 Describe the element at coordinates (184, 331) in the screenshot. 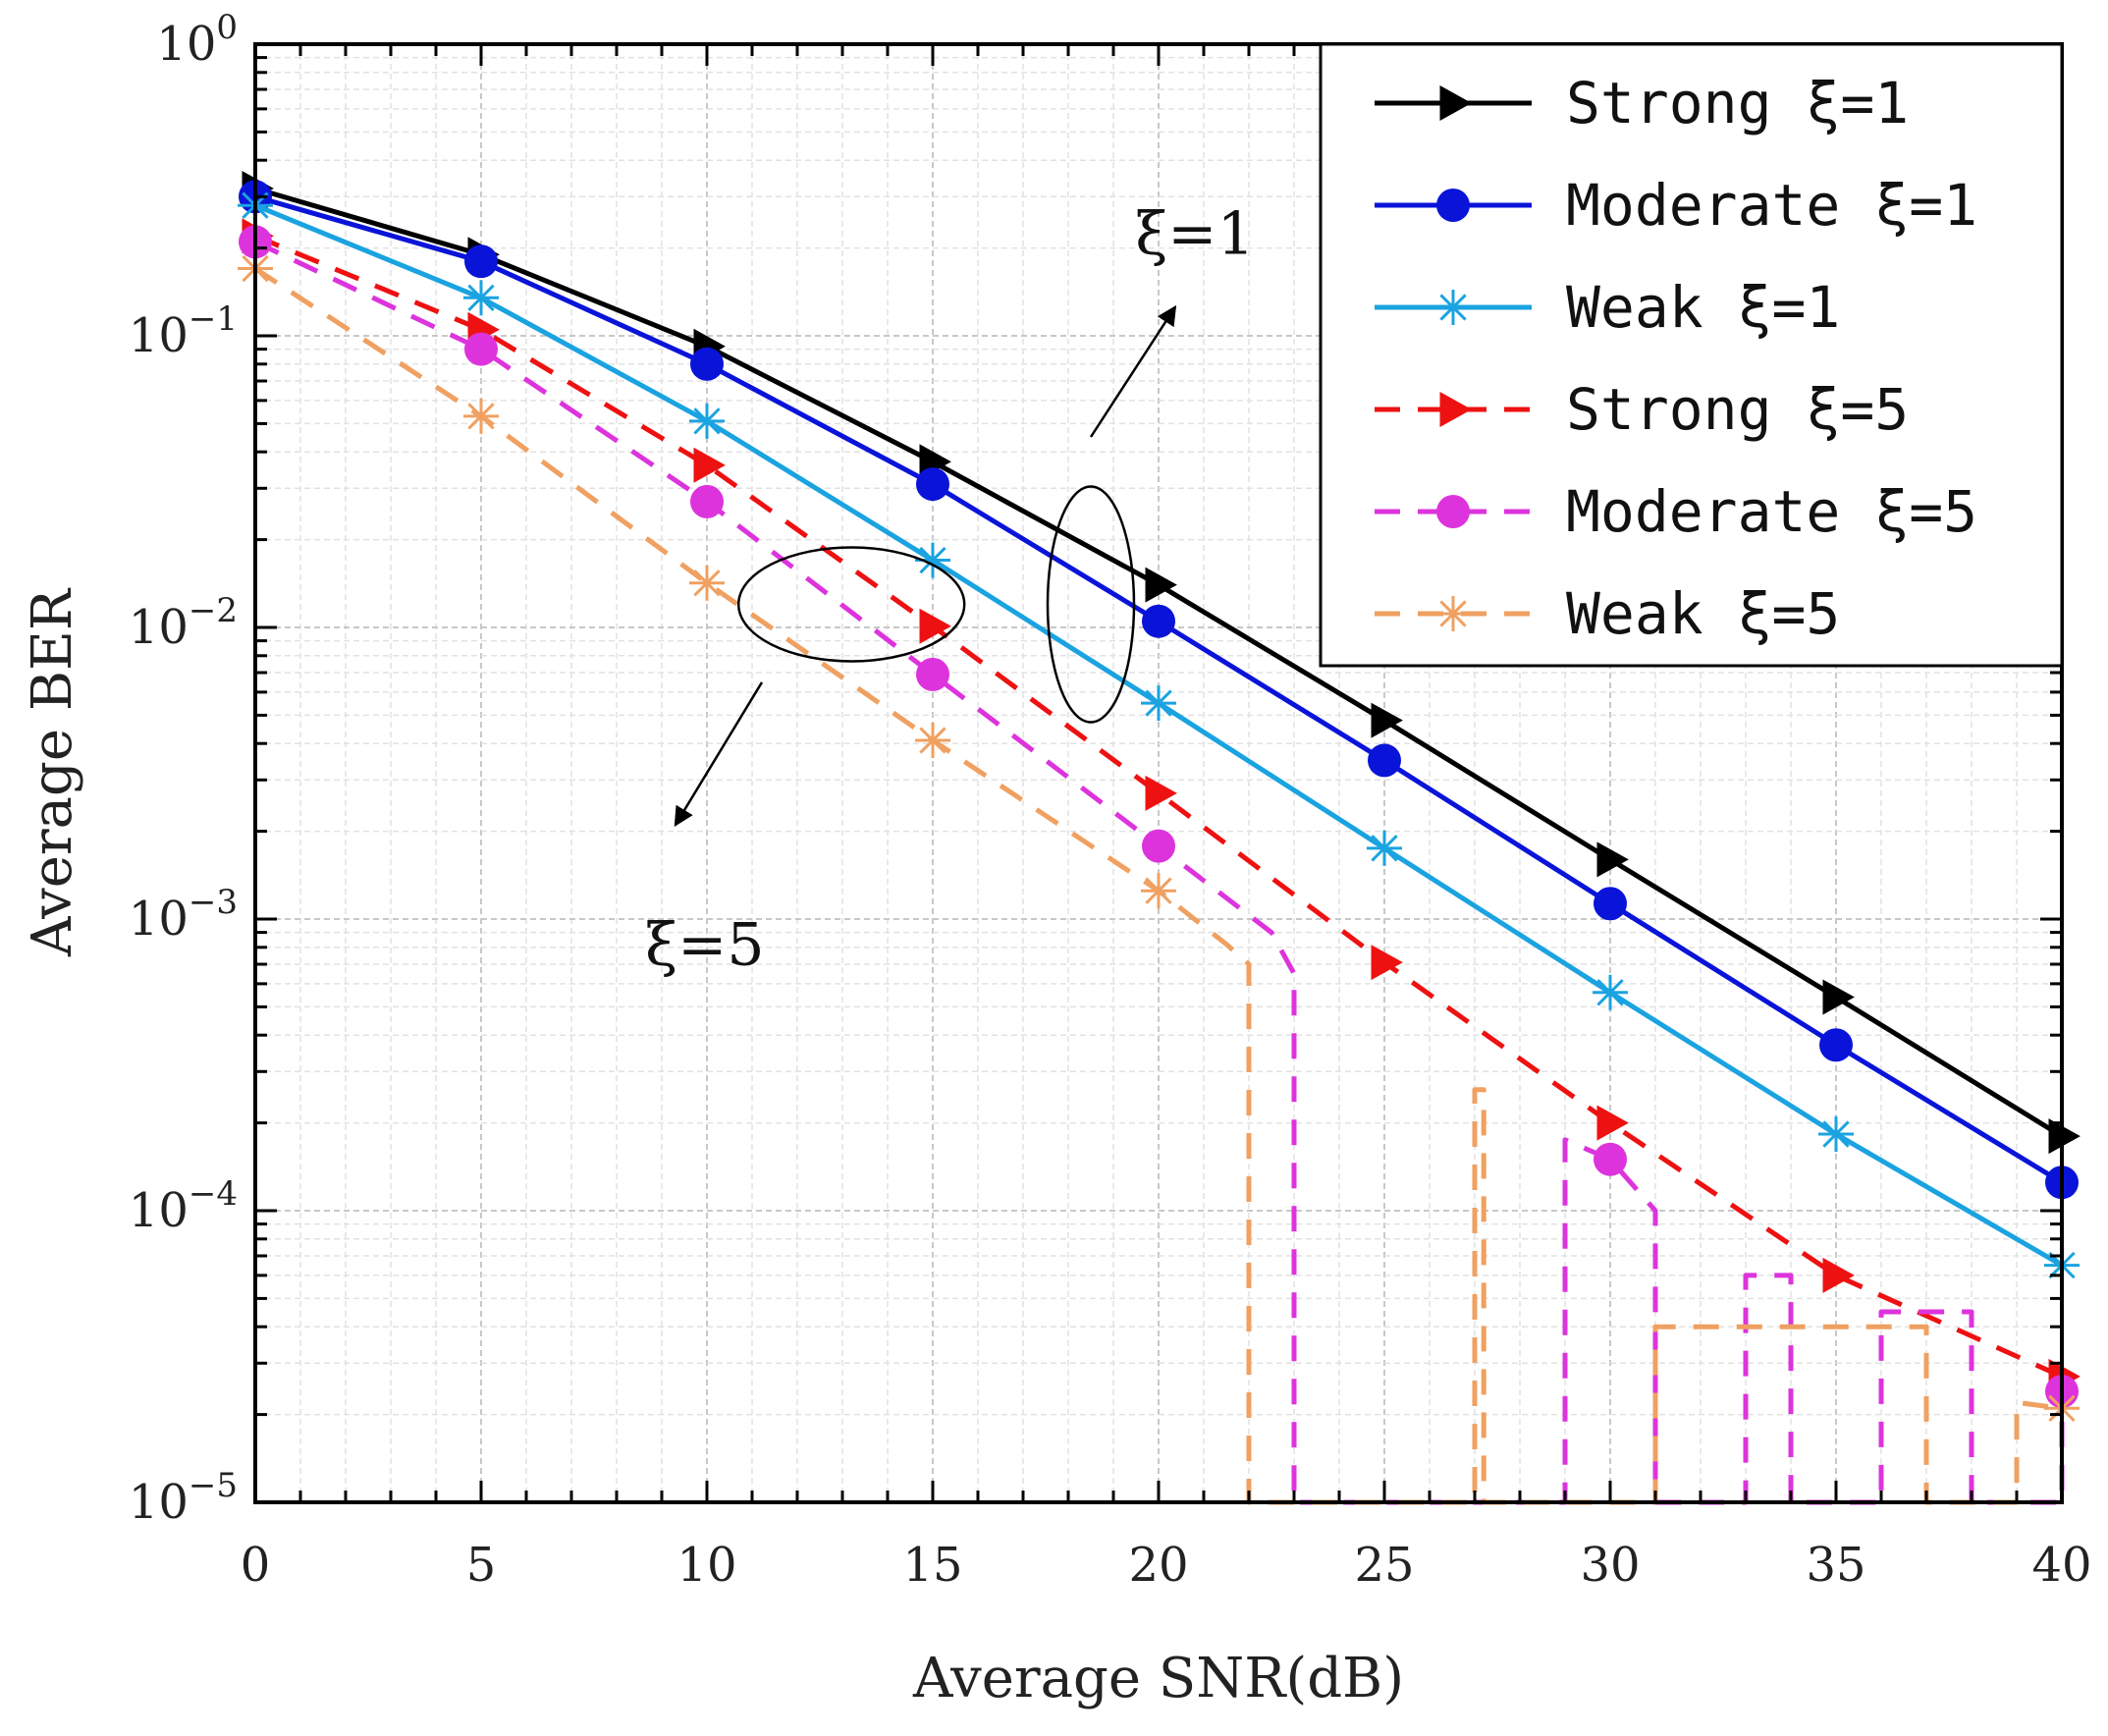

I see `y-tick-label: 10⁻¹` at that location.